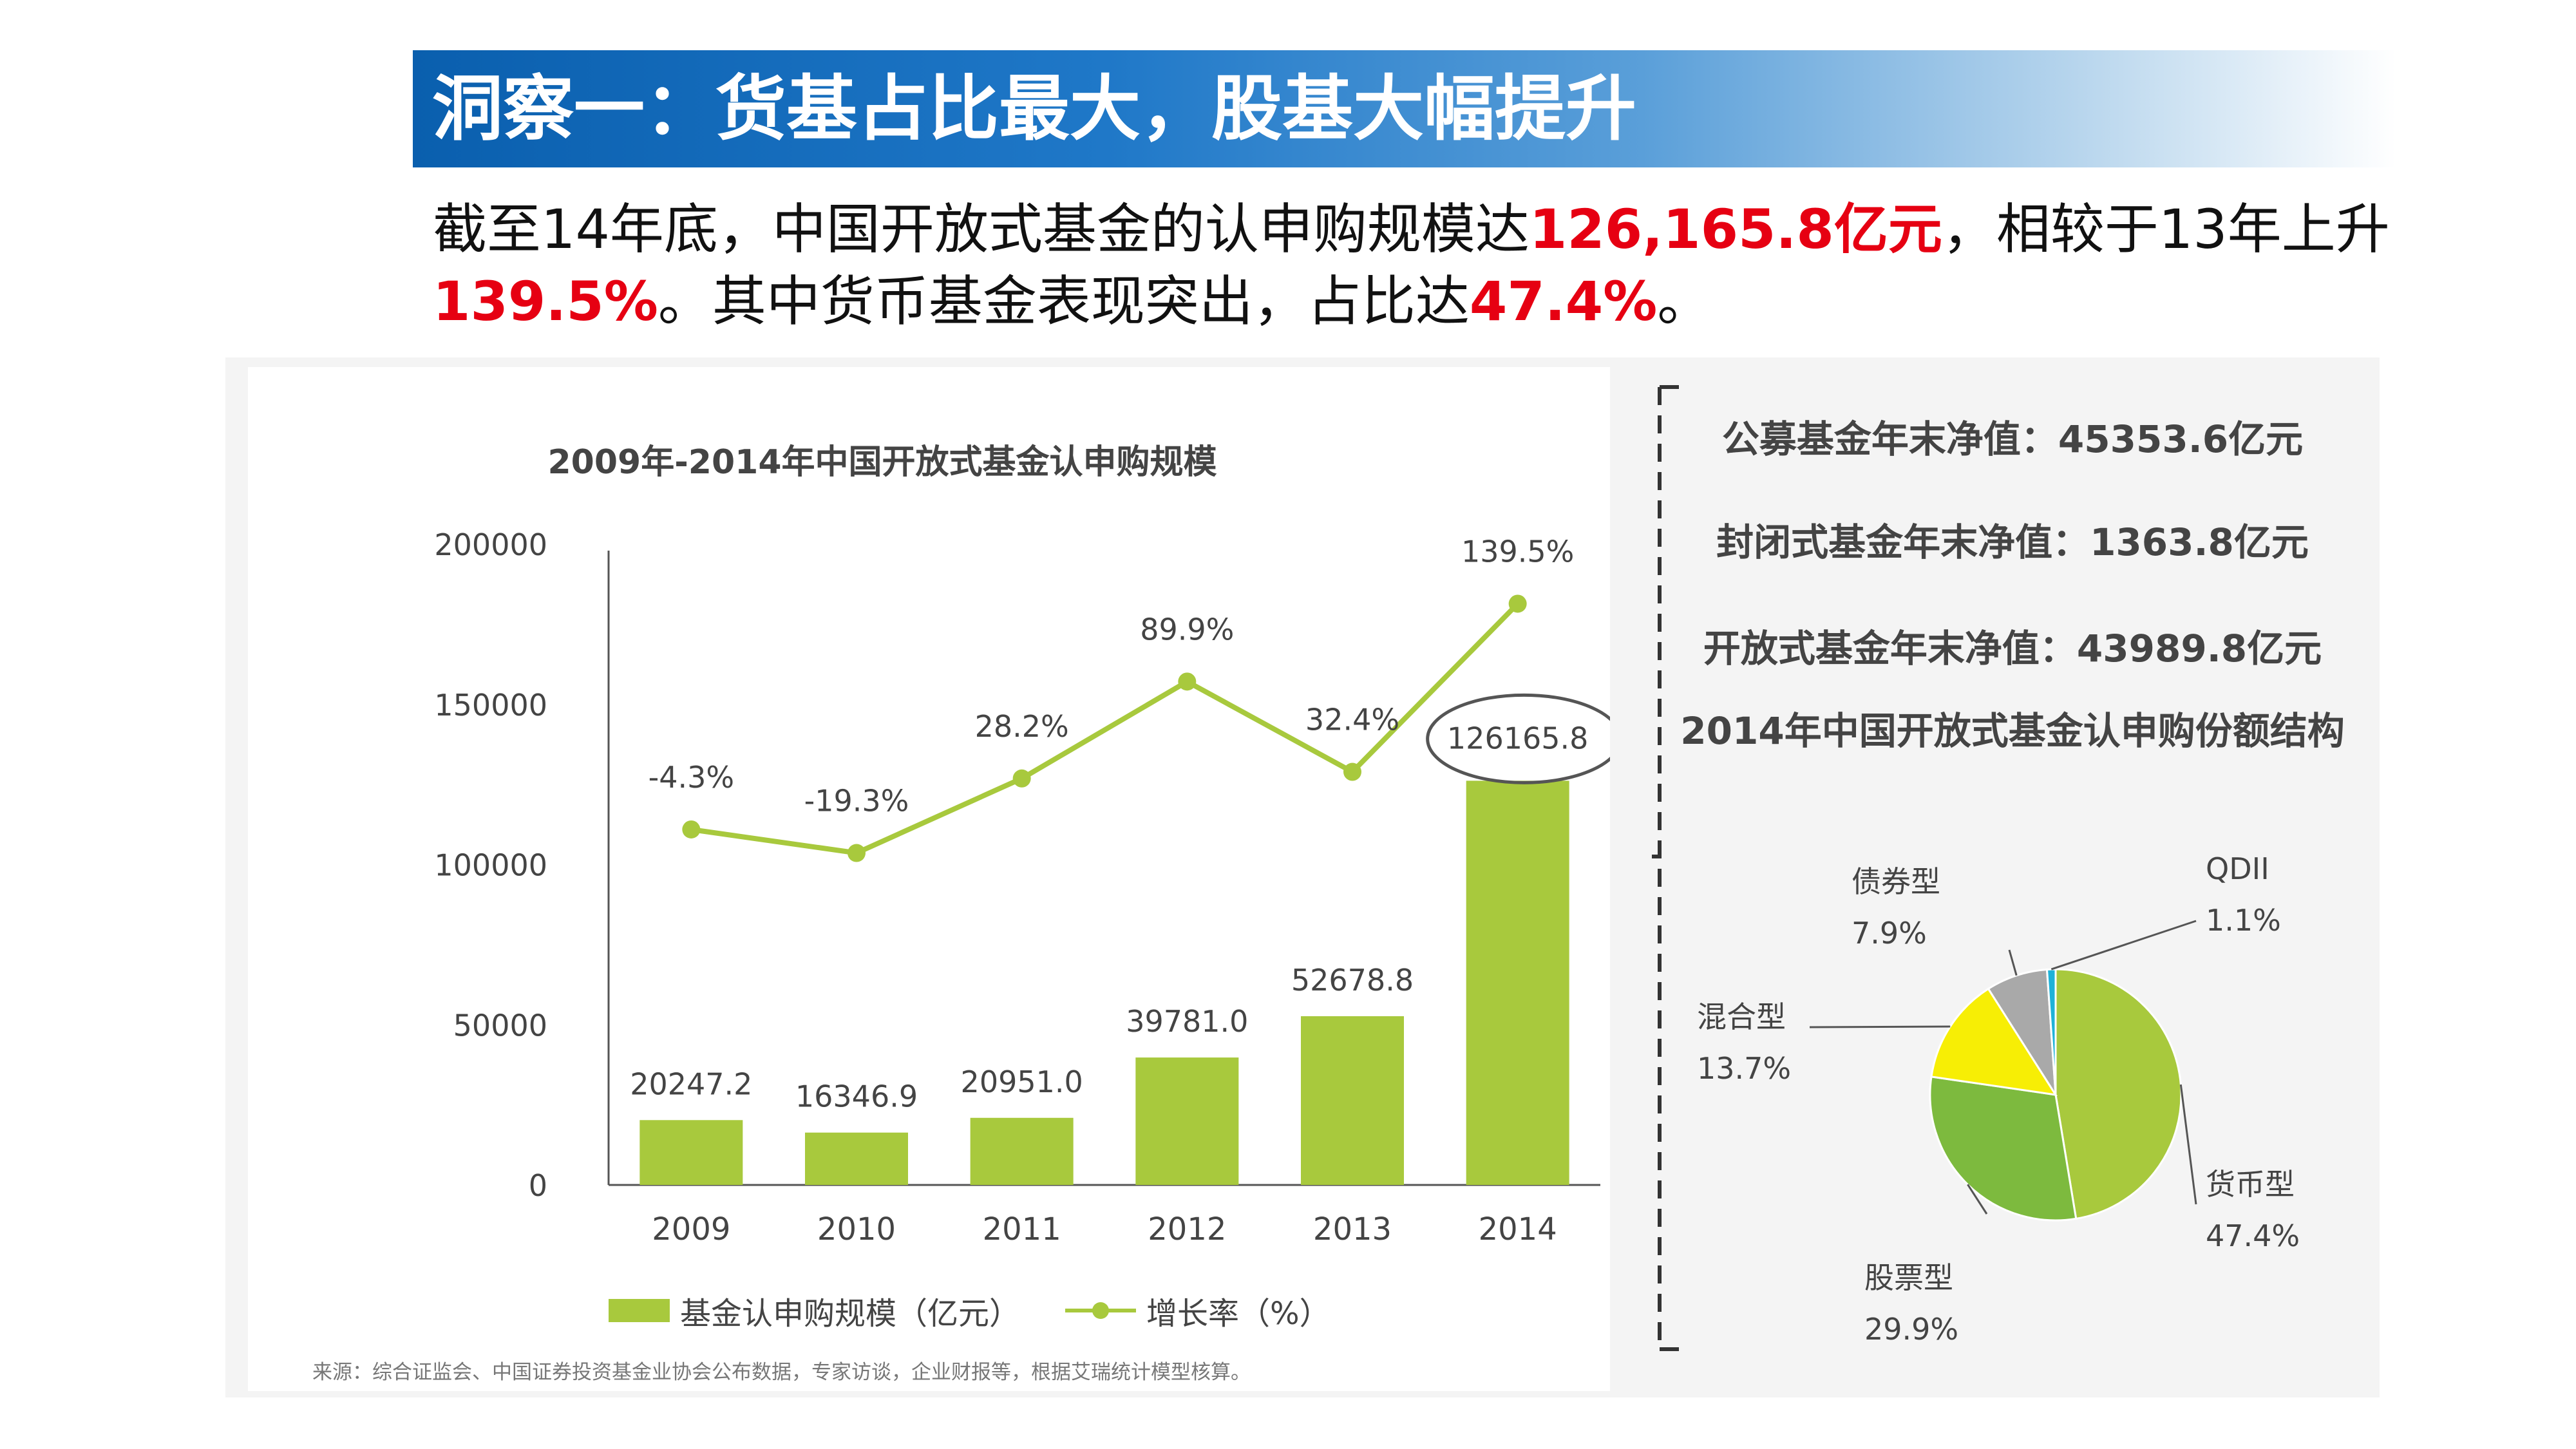 This screenshot has height=1449, width=2576. I want to click on pie-slice-value: 47.4%, so click(2253, 1235).